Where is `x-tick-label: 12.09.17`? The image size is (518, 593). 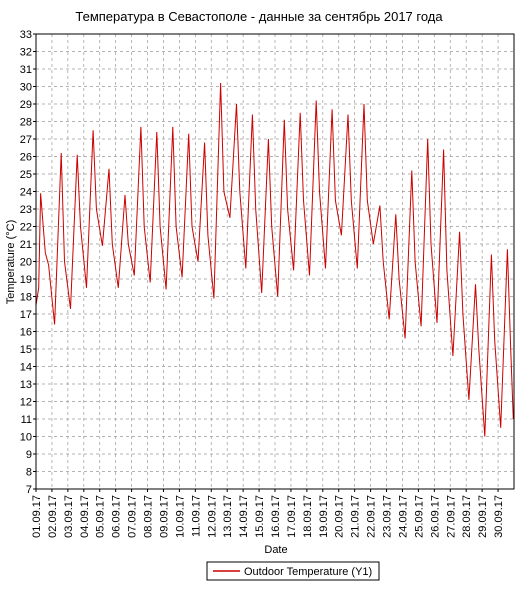
x-tick-label: 12.09.17 is located at coordinates (212, 516).